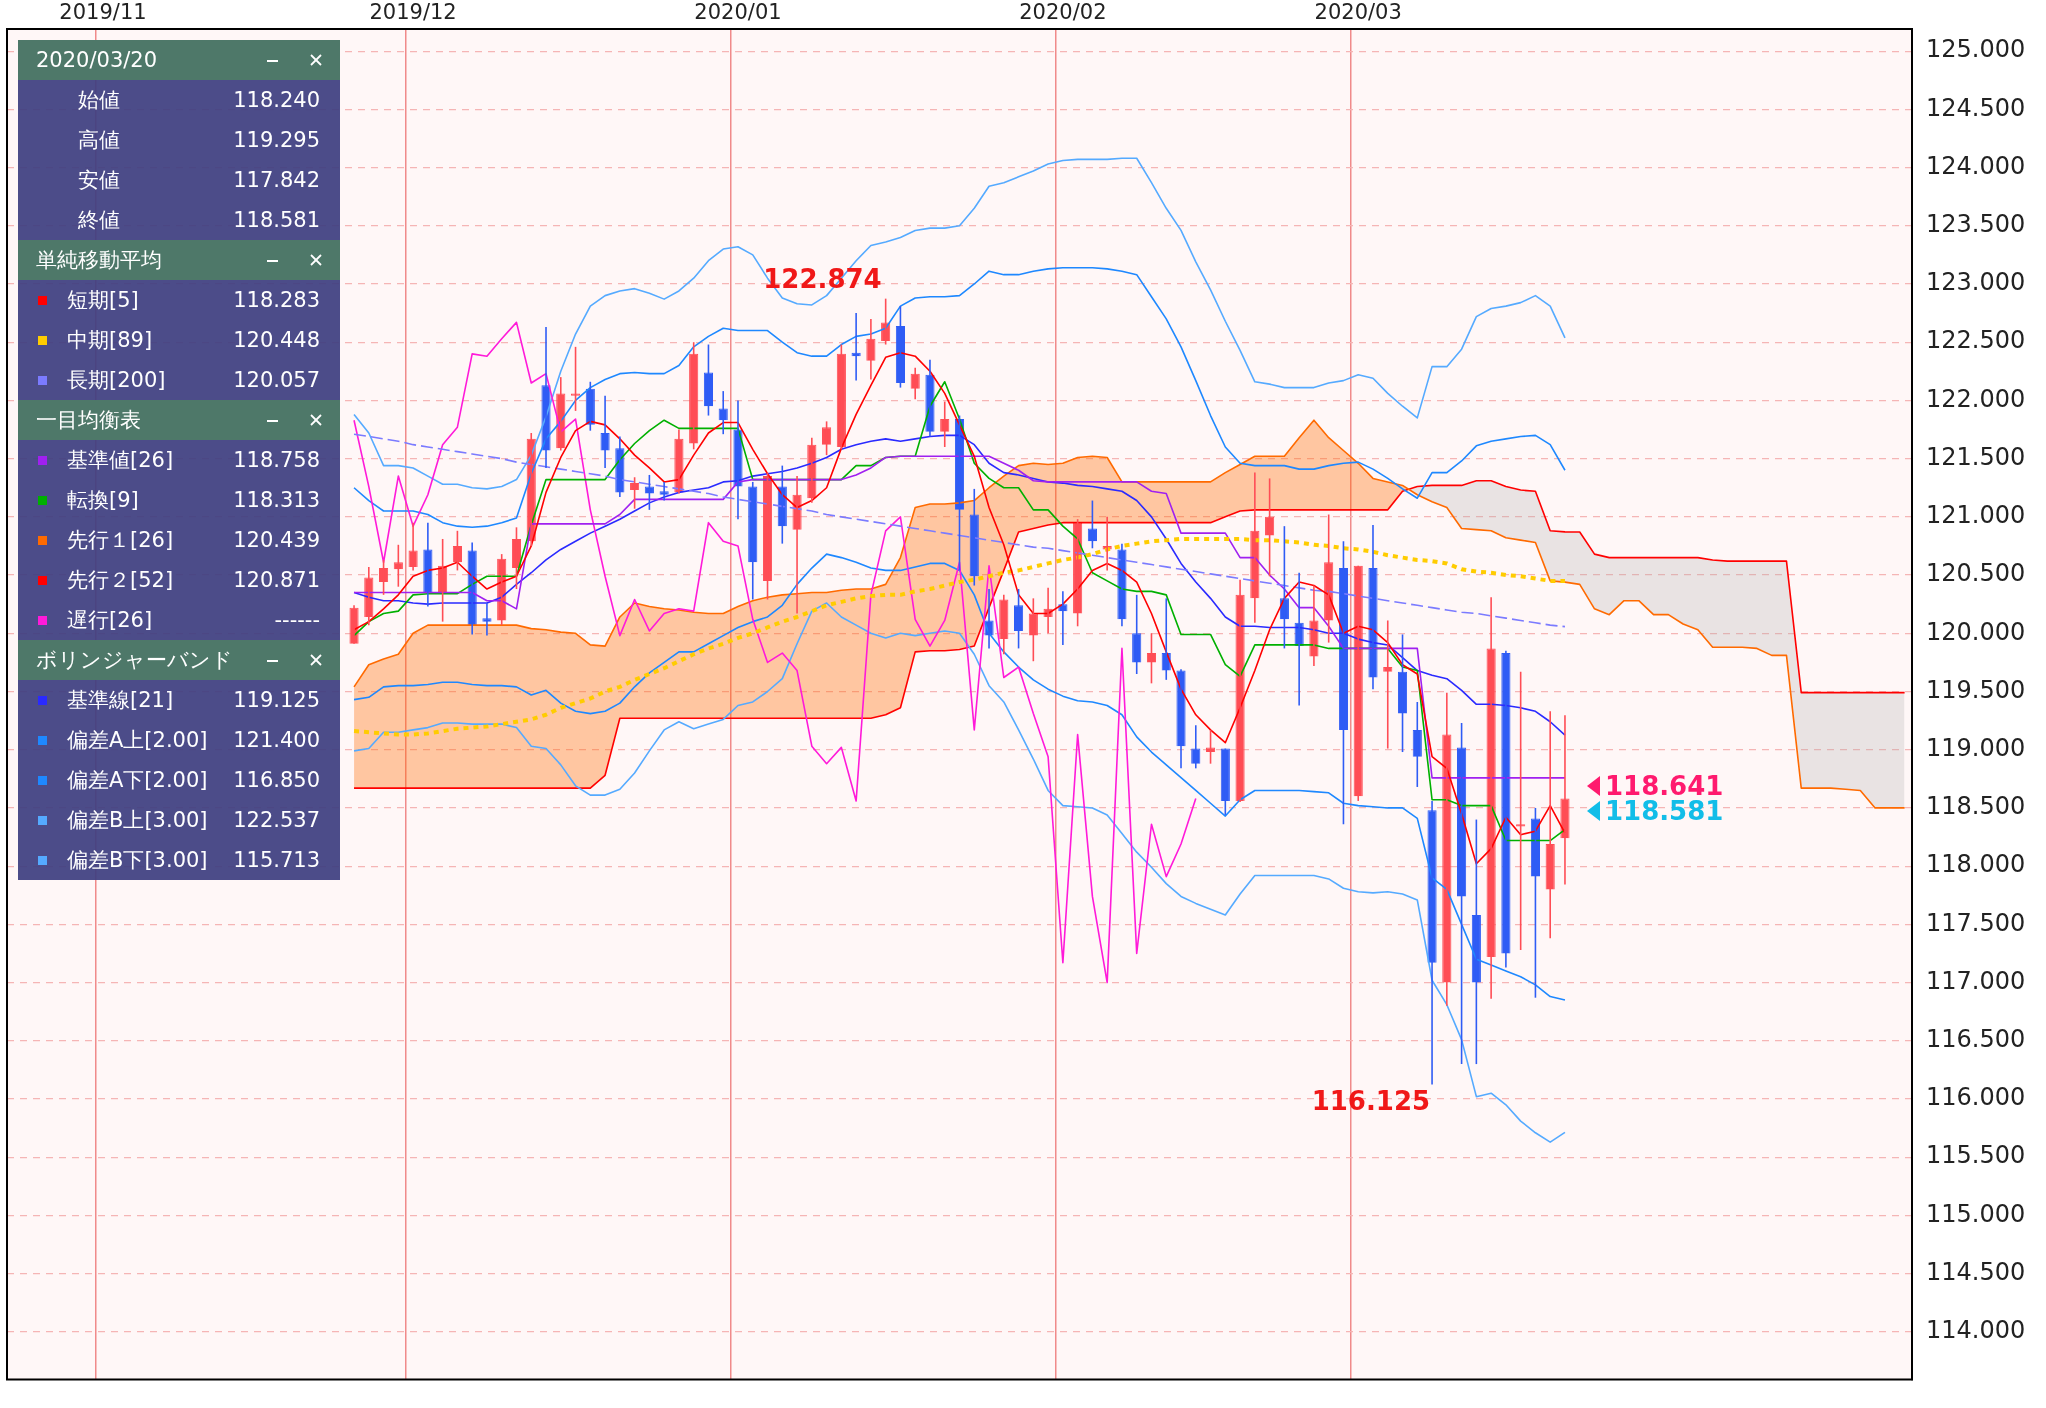 The height and width of the screenshot is (1408, 2046). I want to click on panel-header: ボリンジャーバンド, so click(179, 660).